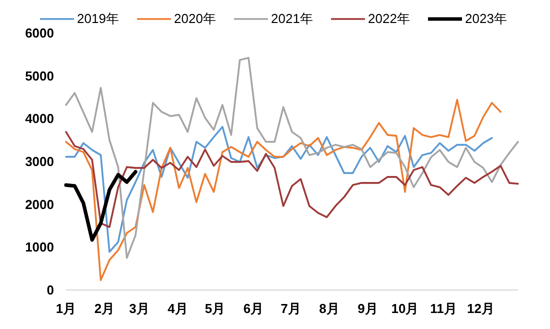  I want to click on x-tick-label: 5月, so click(215, 308).